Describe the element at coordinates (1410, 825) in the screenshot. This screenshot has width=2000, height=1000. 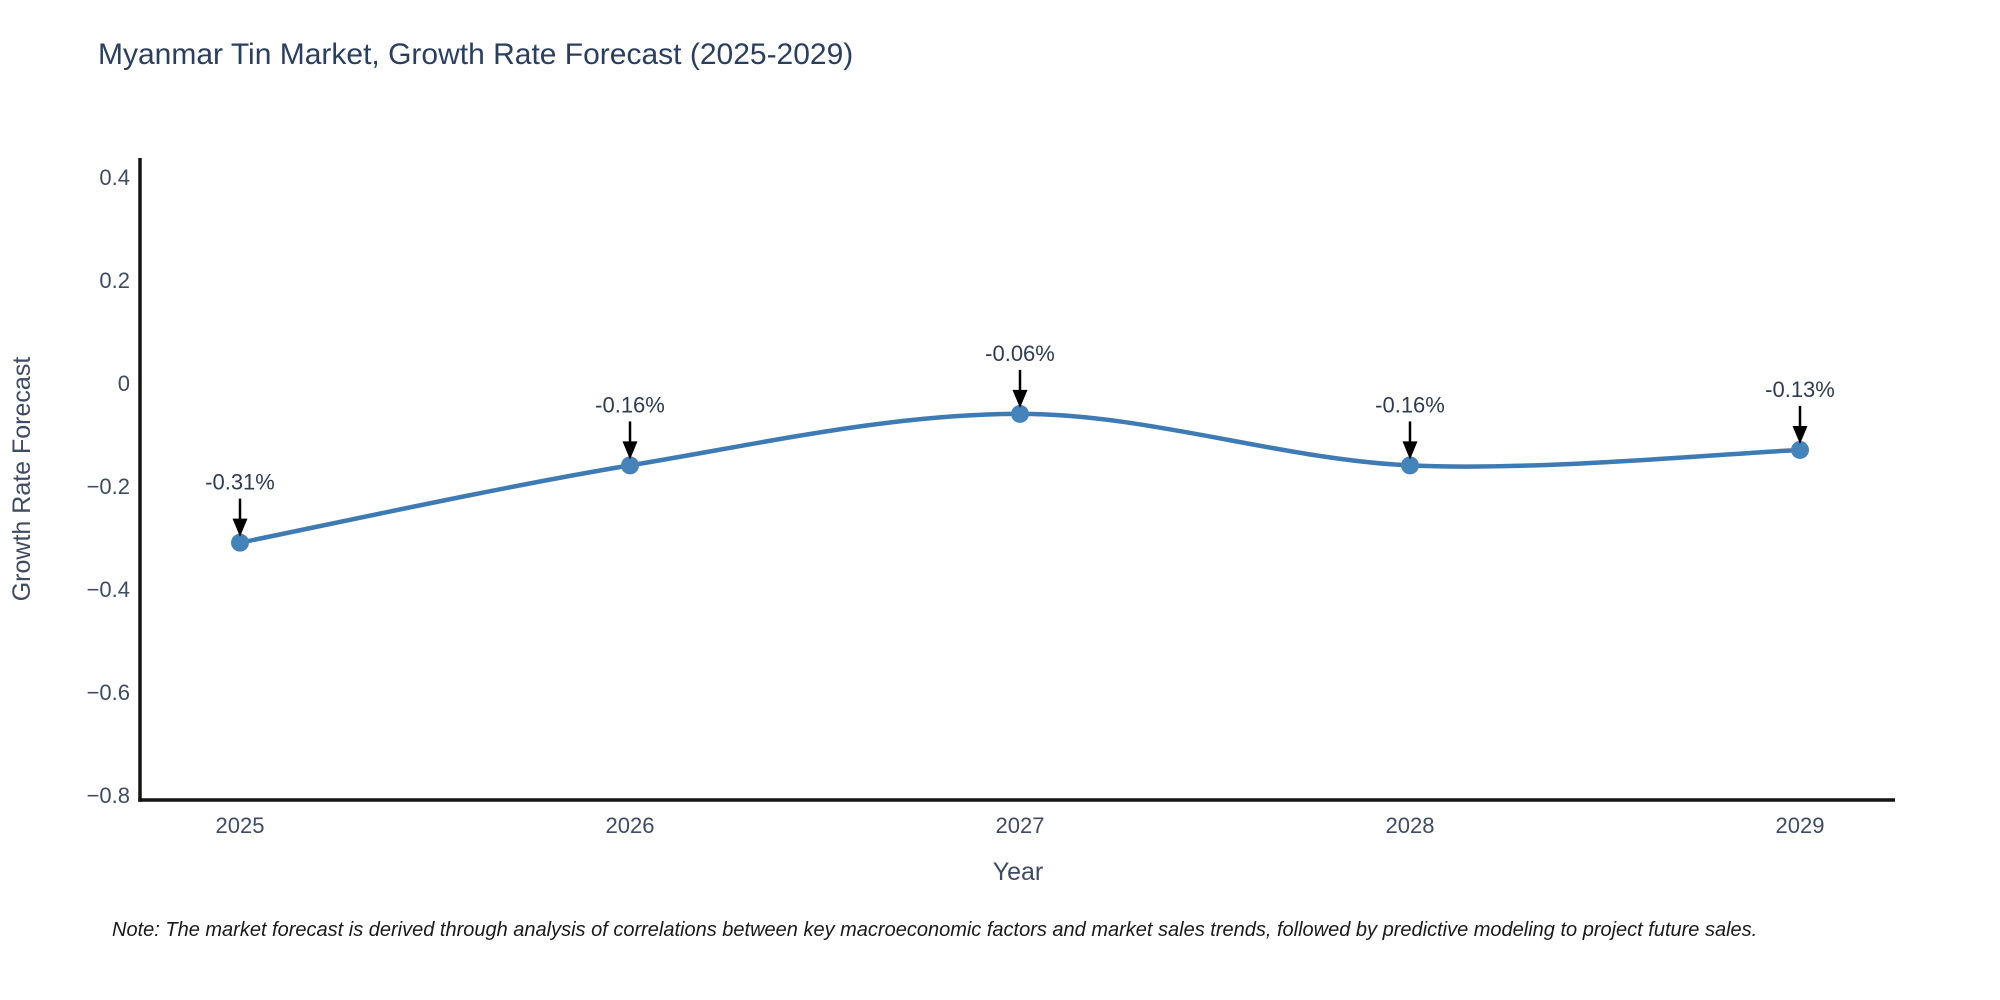
I see `x-tick-label: 2028` at that location.